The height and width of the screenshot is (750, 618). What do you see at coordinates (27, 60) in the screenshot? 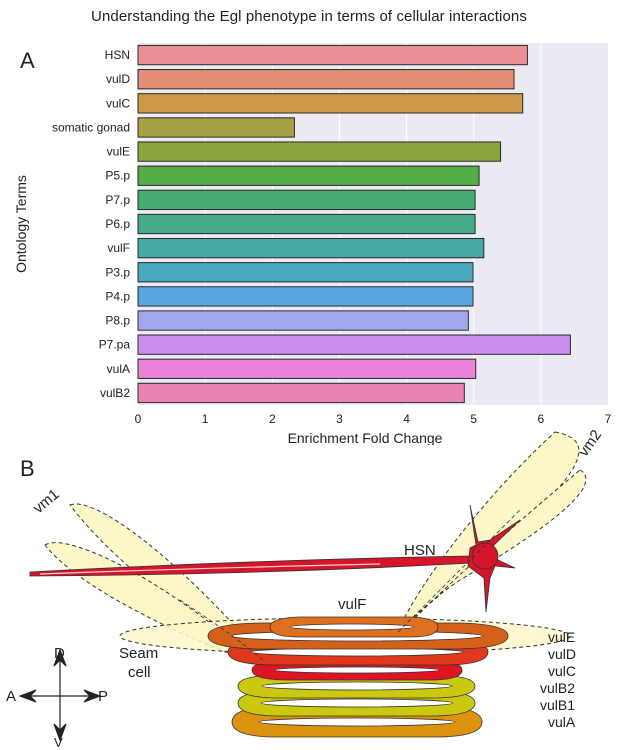
I see `panel-a-letter: A` at bounding box center [27, 60].